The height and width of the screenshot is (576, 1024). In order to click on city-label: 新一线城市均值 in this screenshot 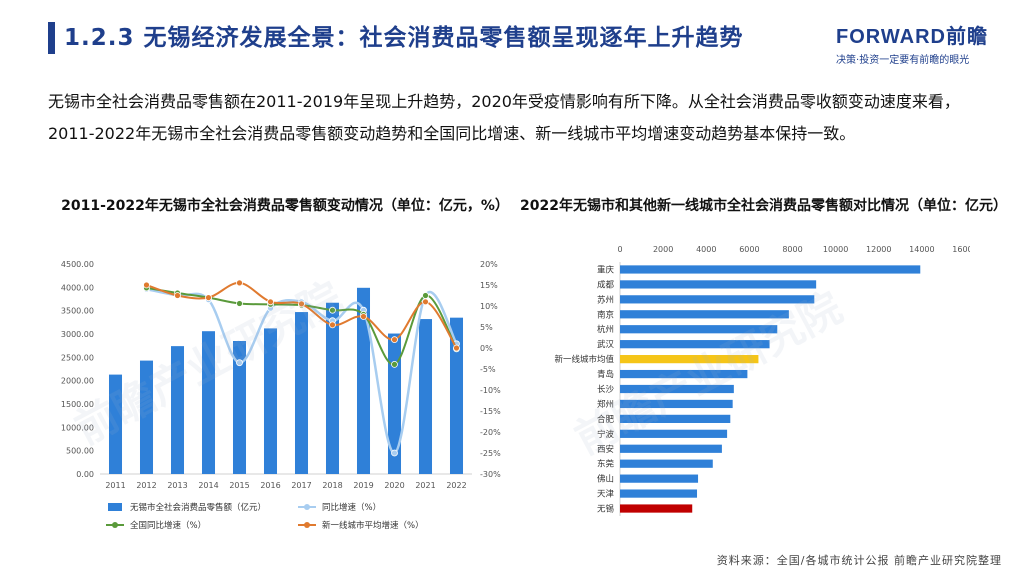, I will do `click(584, 359)`.